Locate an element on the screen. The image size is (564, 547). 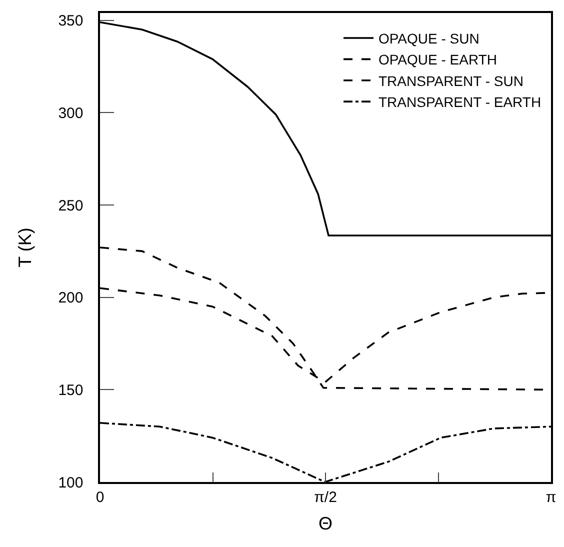
y-axis-title: T (K) is located at coordinates (24, 248).